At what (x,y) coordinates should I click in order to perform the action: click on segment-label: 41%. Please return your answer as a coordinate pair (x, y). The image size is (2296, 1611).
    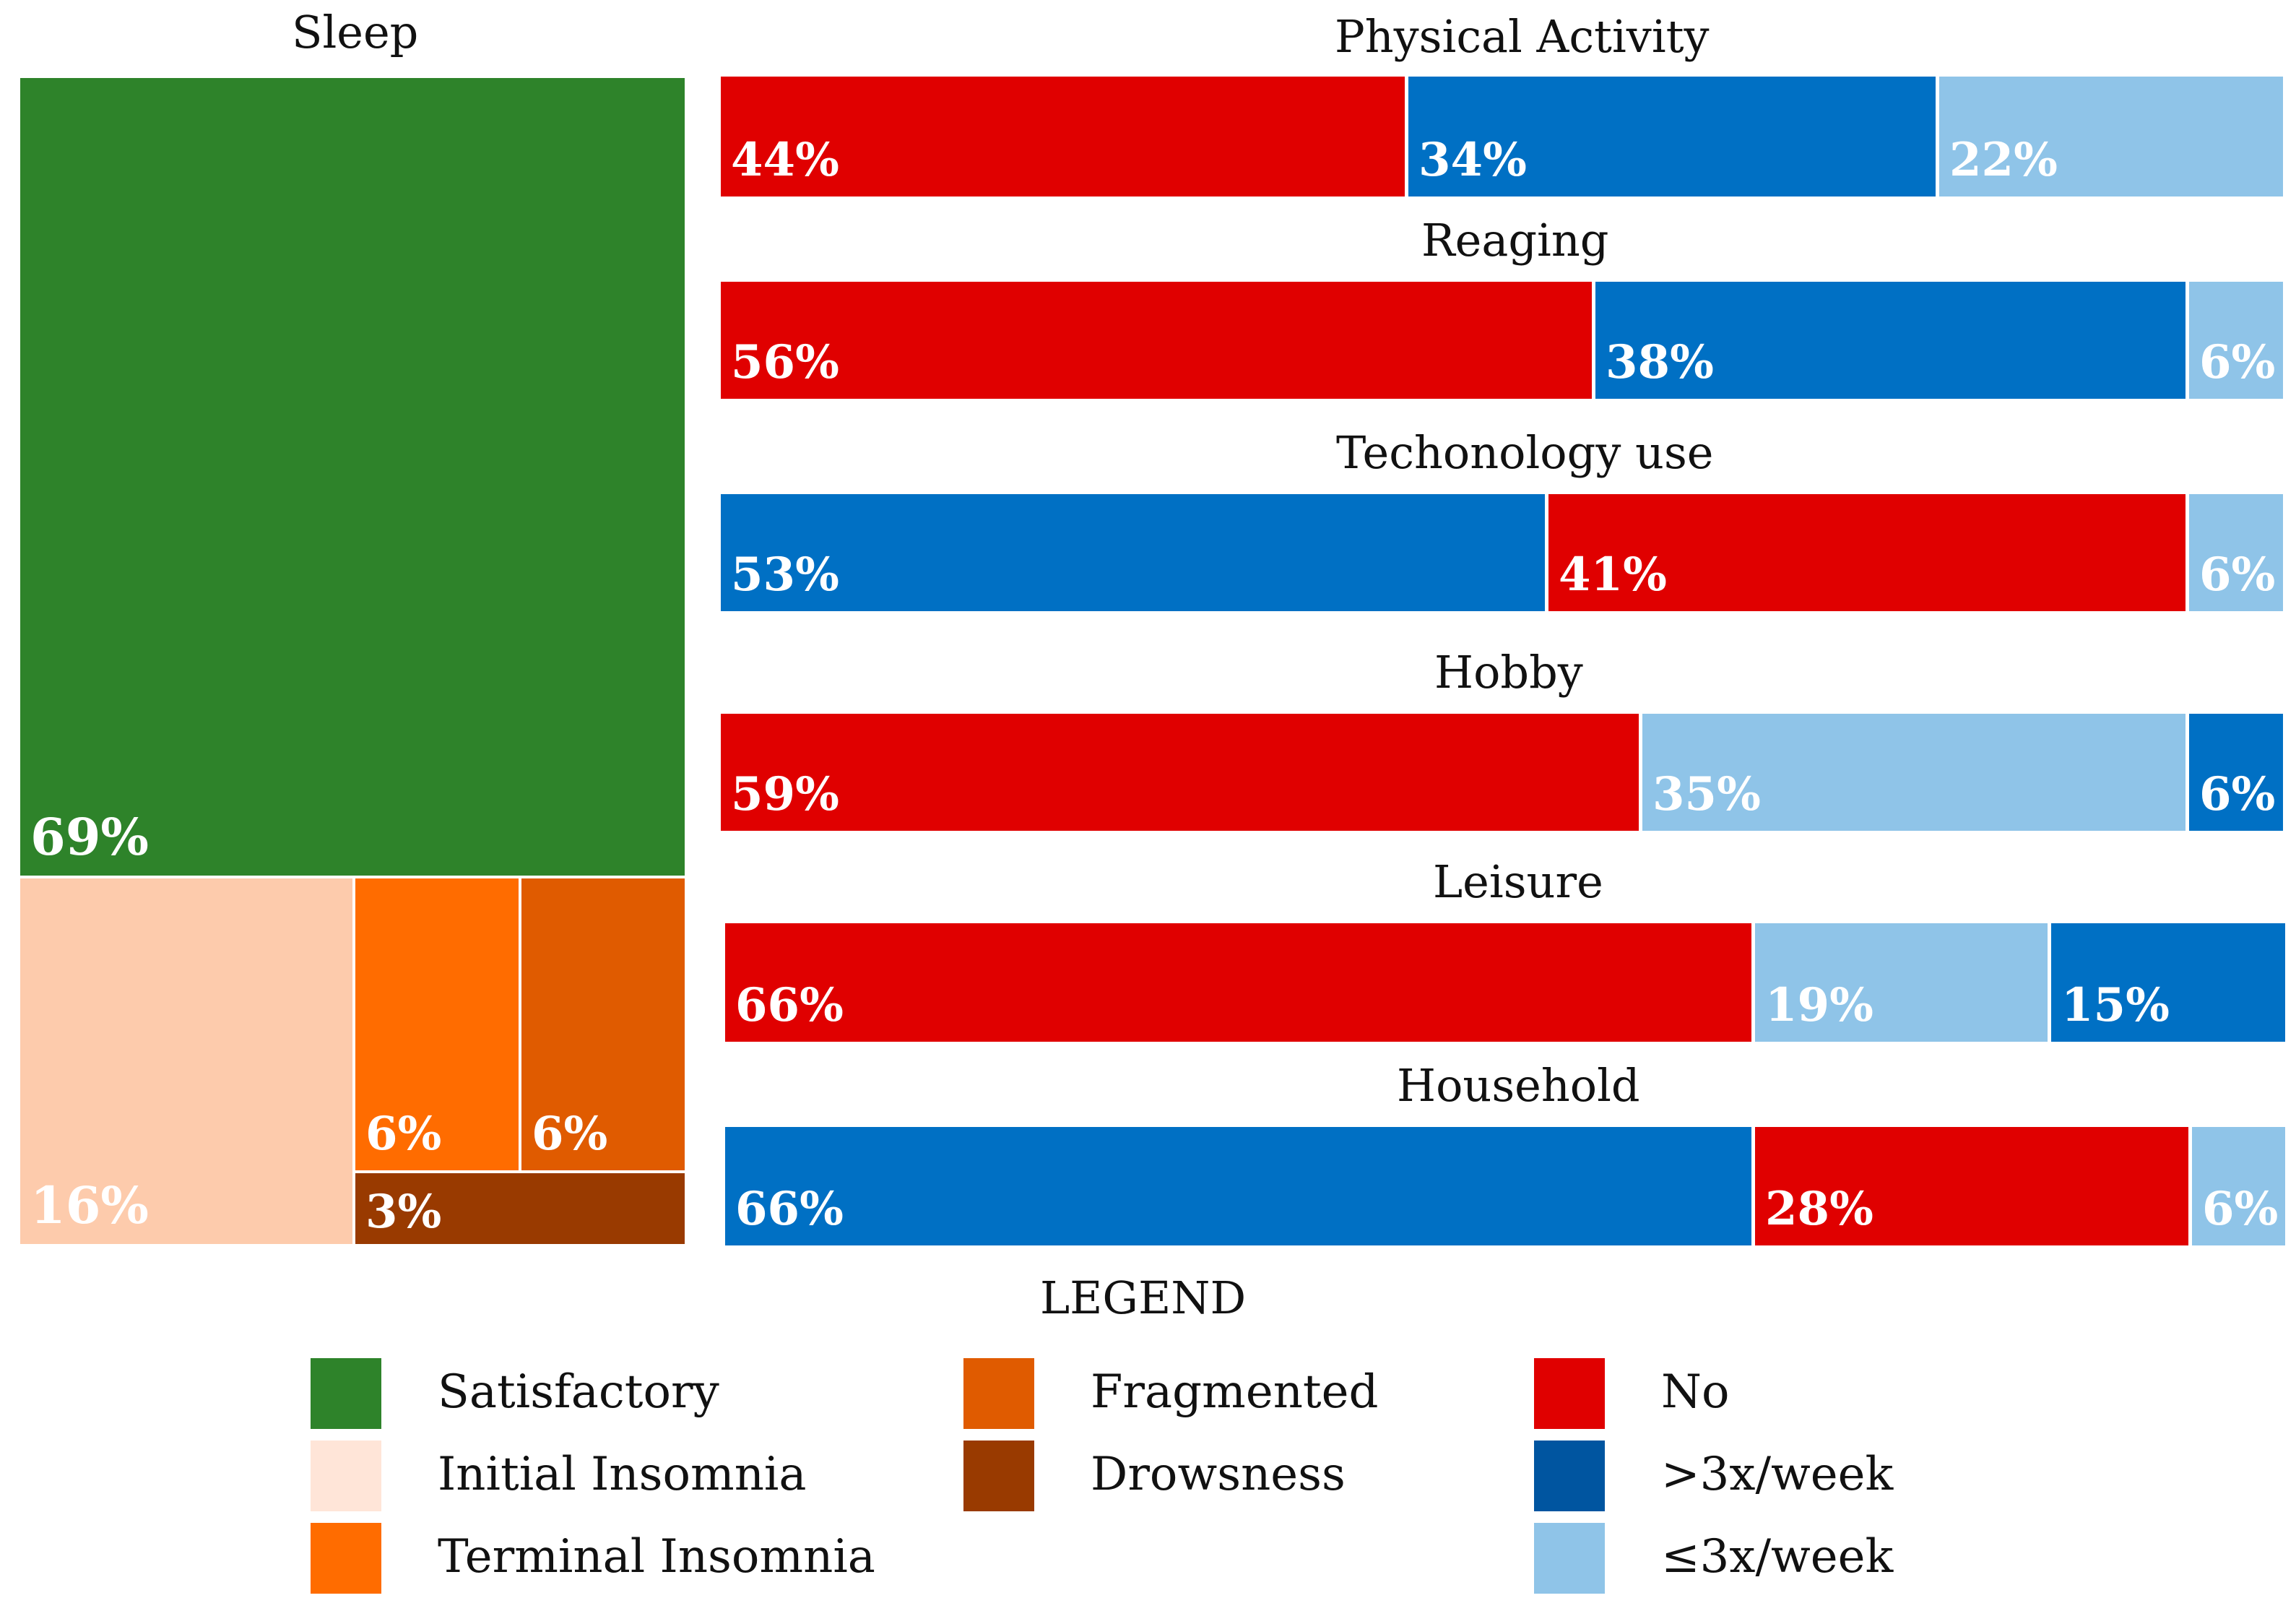
    Looking at the image, I should click on (1613, 575).